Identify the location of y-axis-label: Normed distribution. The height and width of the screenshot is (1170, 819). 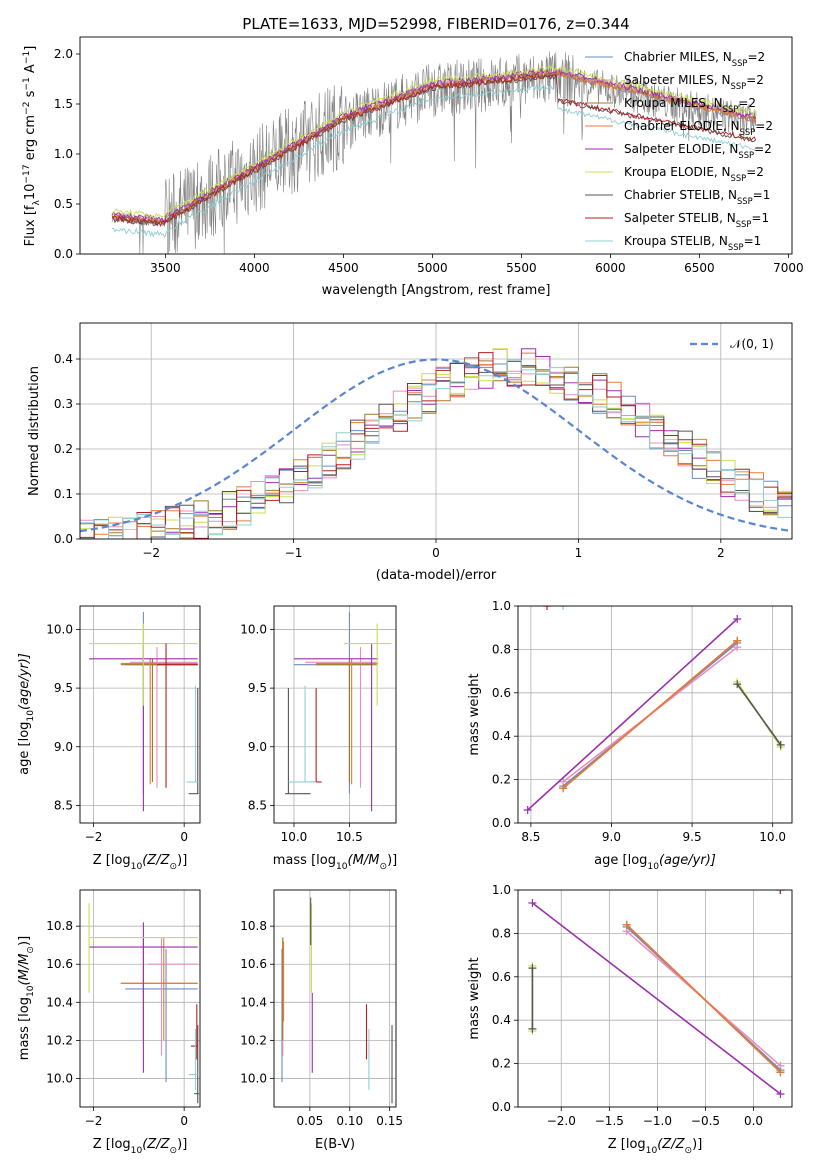
(34, 431).